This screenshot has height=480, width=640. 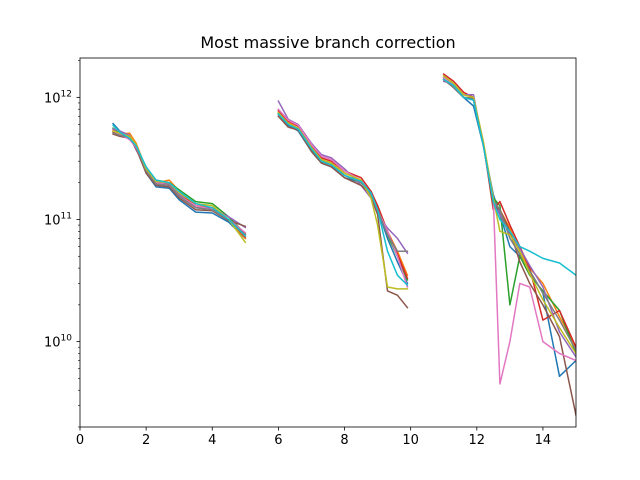 What do you see at coordinates (543, 440) in the screenshot?
I see `x-tick-label: 14` at bounding box center [543, 440].